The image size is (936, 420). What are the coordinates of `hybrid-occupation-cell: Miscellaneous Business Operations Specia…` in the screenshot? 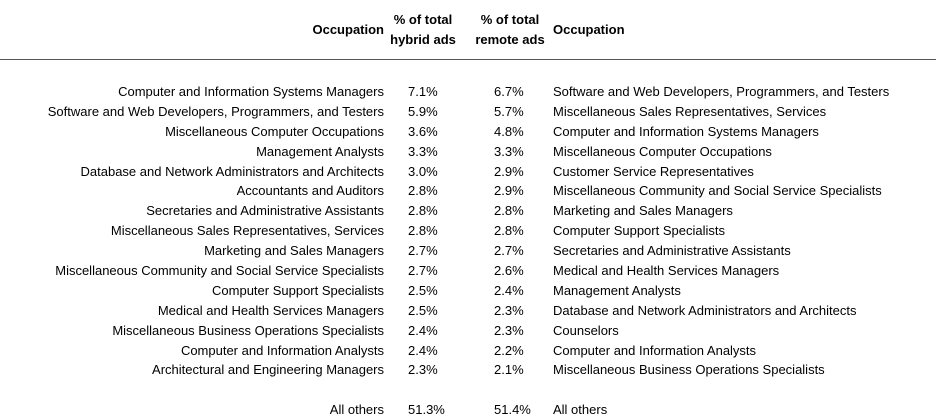 It's located at (248, 330).